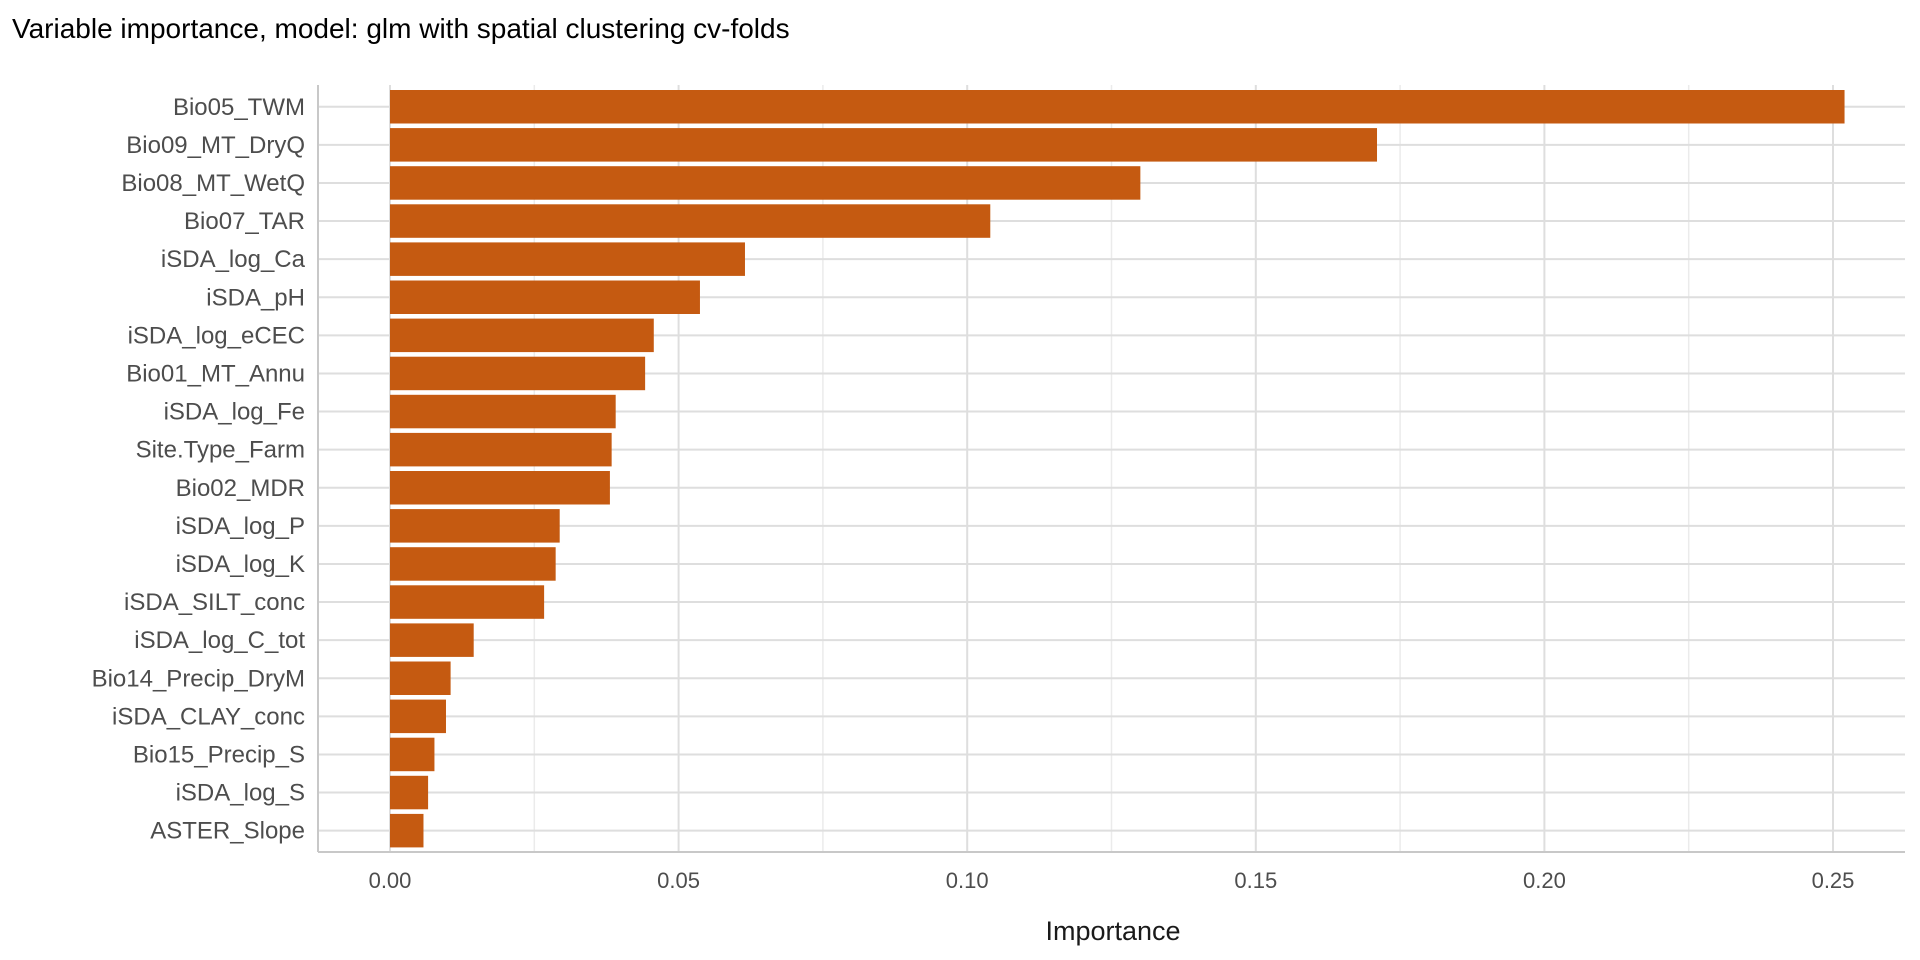 The image size is (1920, 960). Describe the element at coordinates (198, 678) in the screenshot. I see `y-tick-label: Bio14_Precip_DryM` at that location.